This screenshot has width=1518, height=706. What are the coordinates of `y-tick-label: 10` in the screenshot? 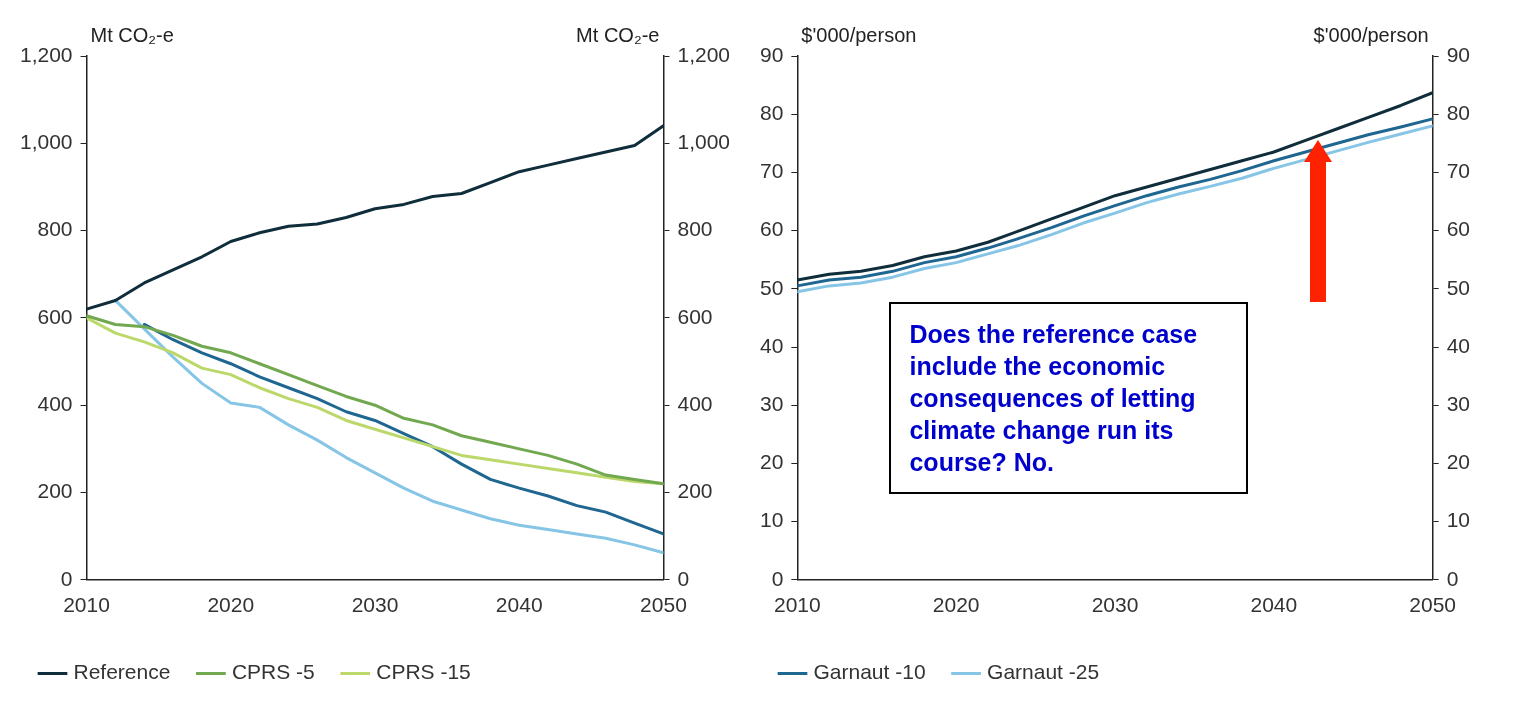 It's located at (772, 520).